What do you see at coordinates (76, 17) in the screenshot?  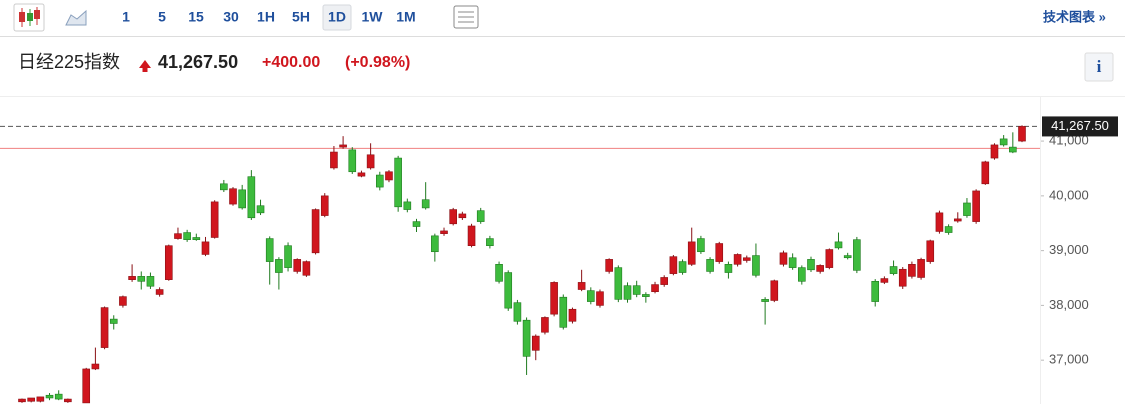 I see `area-icon` at bounding box center [76, 17].